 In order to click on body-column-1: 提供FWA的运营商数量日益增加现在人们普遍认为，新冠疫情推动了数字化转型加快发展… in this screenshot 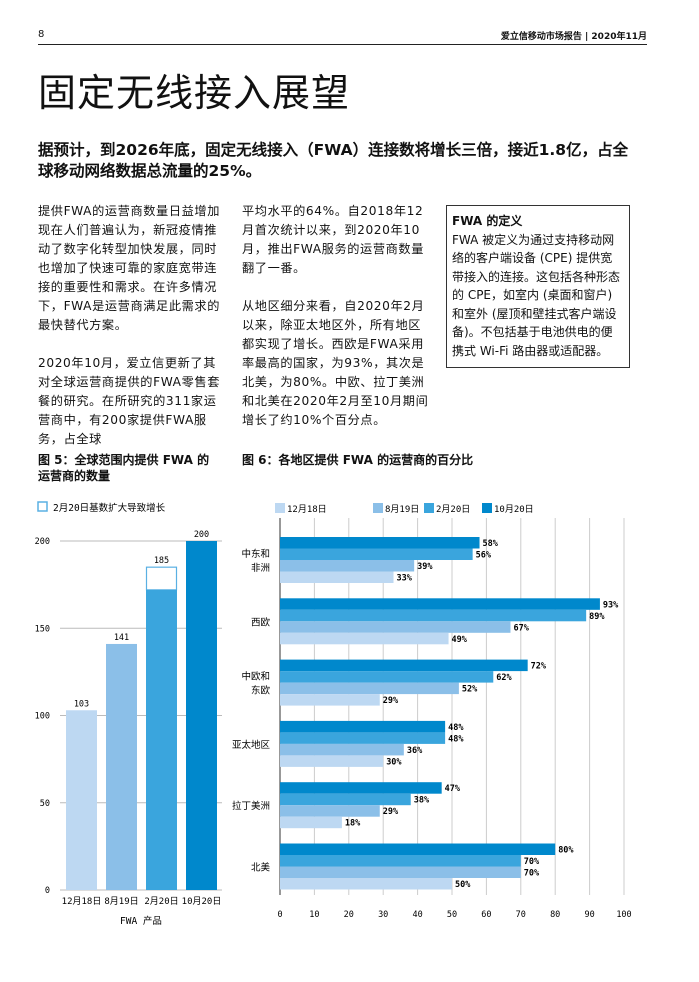, I will do `click(132, 335)`.